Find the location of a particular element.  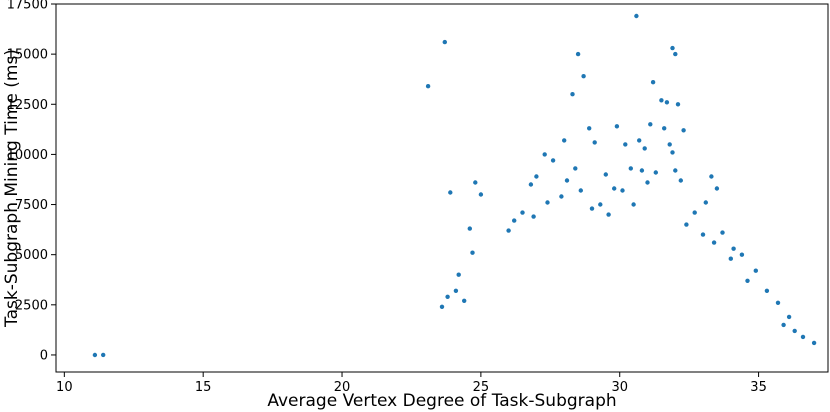

x-tick-label: 30 is located at coordinates (619, 387).